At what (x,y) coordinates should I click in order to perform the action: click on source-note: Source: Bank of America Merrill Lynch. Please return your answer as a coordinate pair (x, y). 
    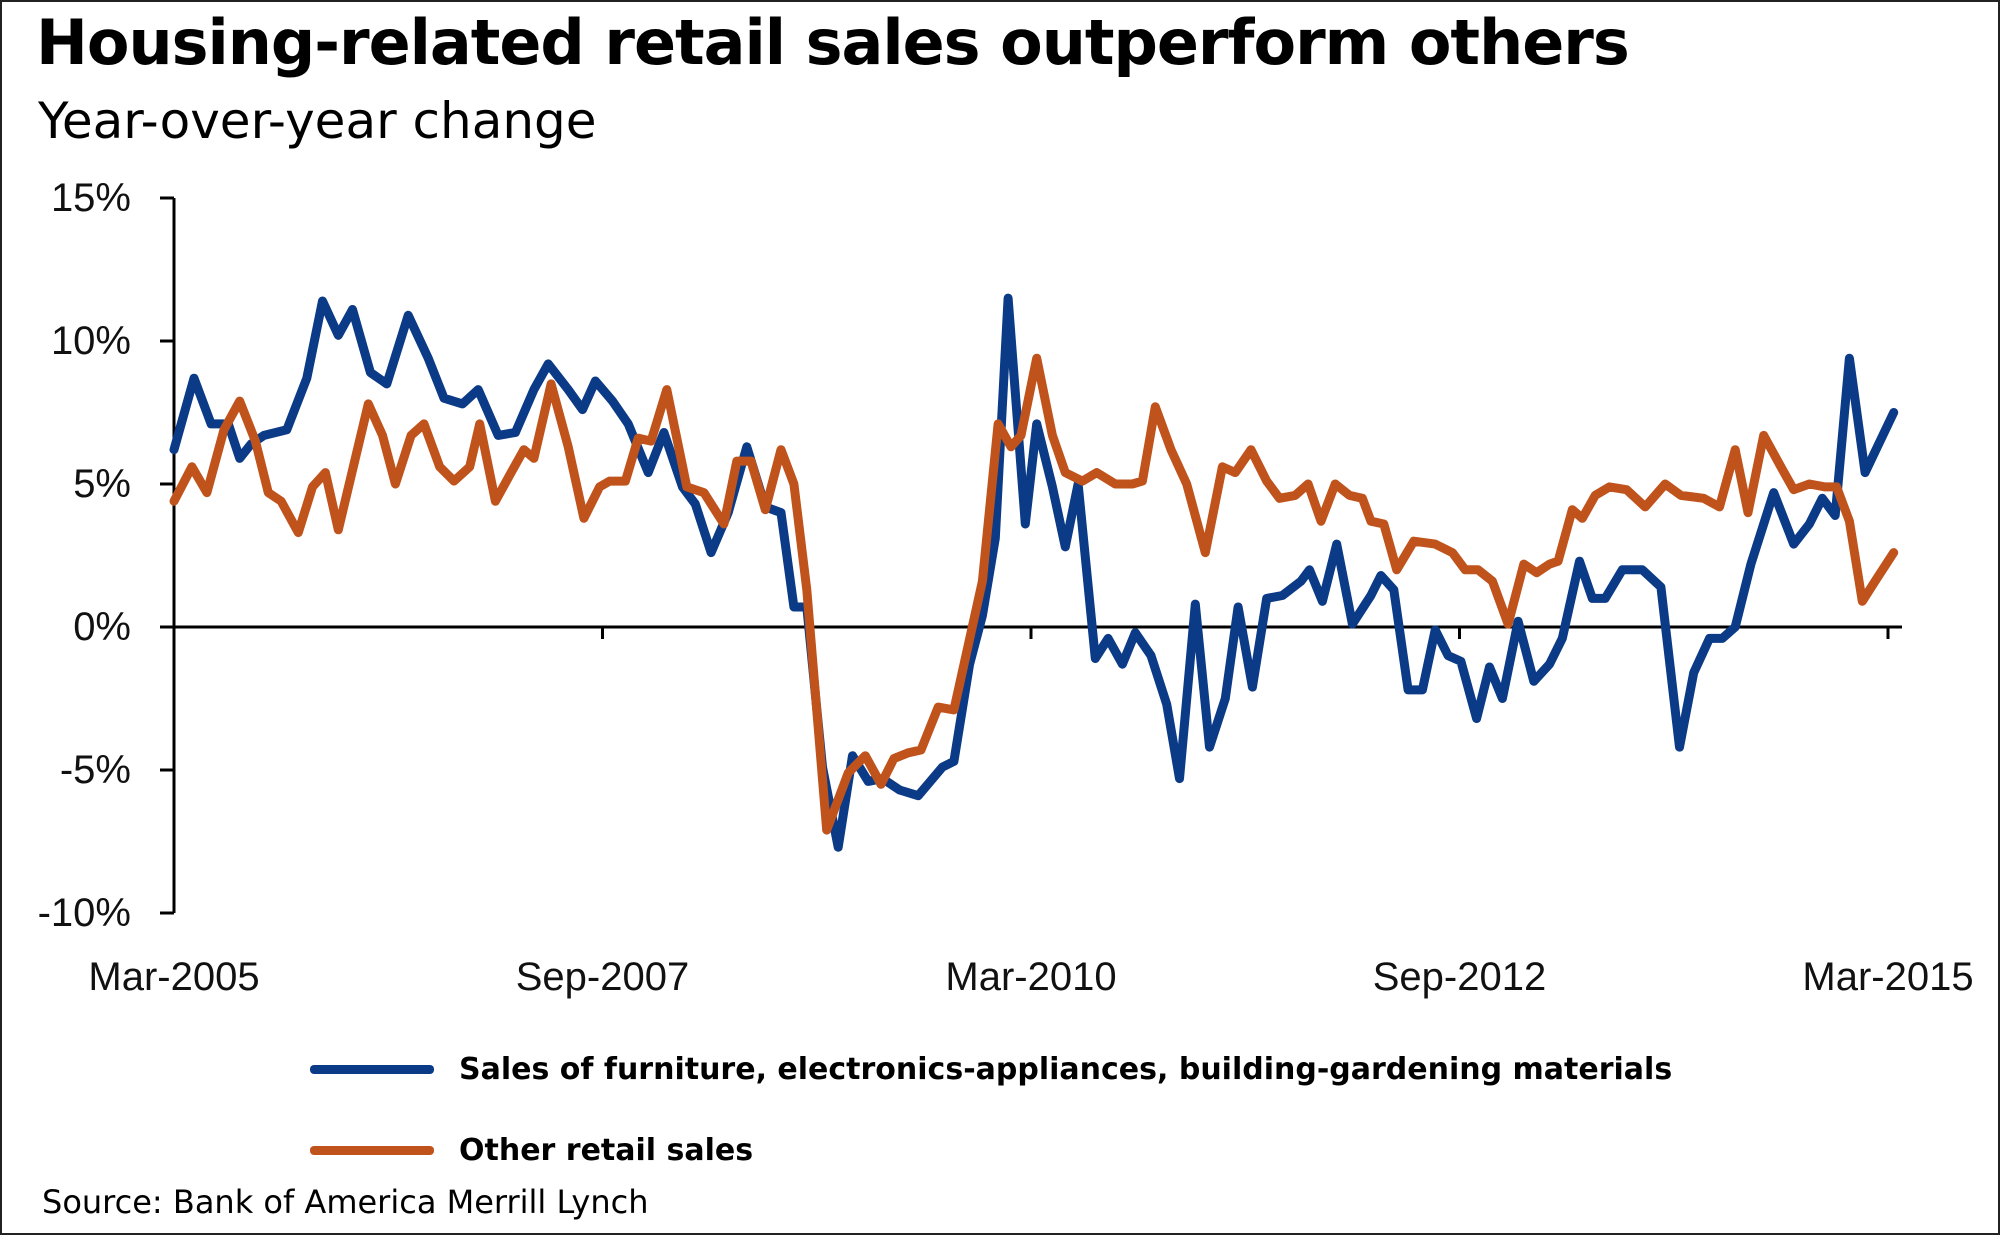
    Looking at the image, I should click on (345, 1202).